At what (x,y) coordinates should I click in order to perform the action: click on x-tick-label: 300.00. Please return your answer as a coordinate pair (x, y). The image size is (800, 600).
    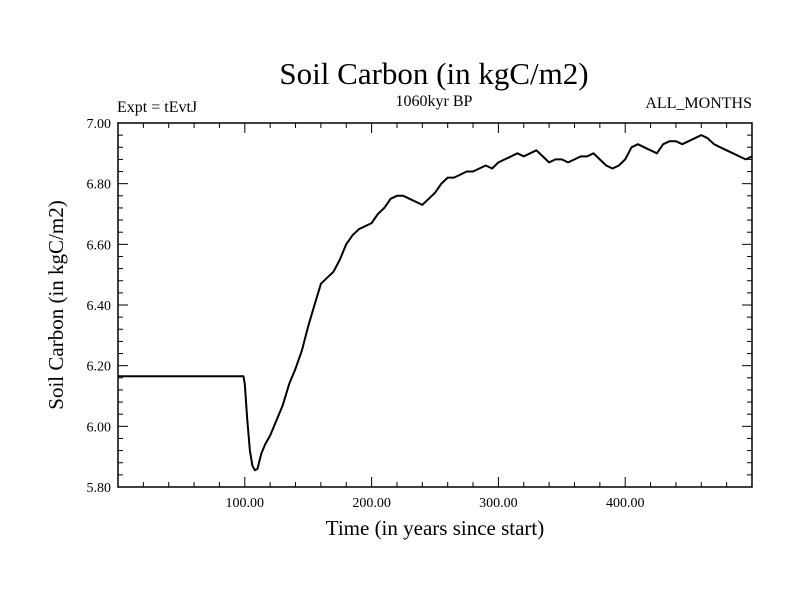
    Looking at the image, I should click on (498, 503).